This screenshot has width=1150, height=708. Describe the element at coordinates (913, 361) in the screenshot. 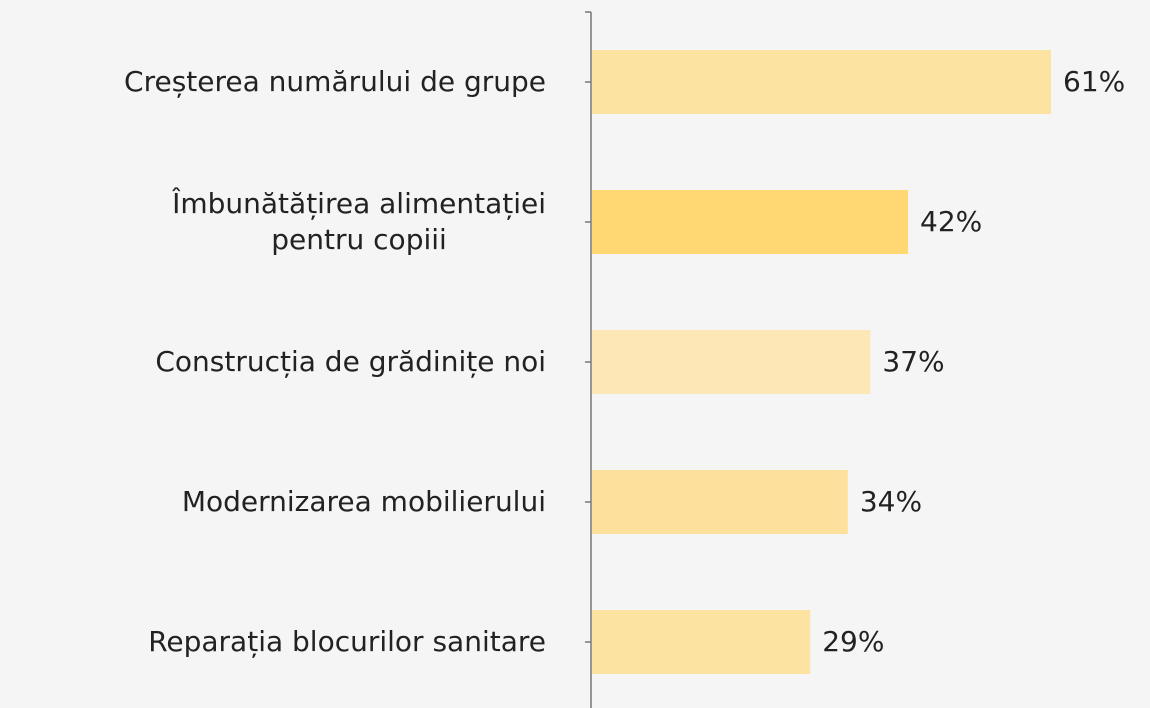

I see `value-label: 37%` at that location.